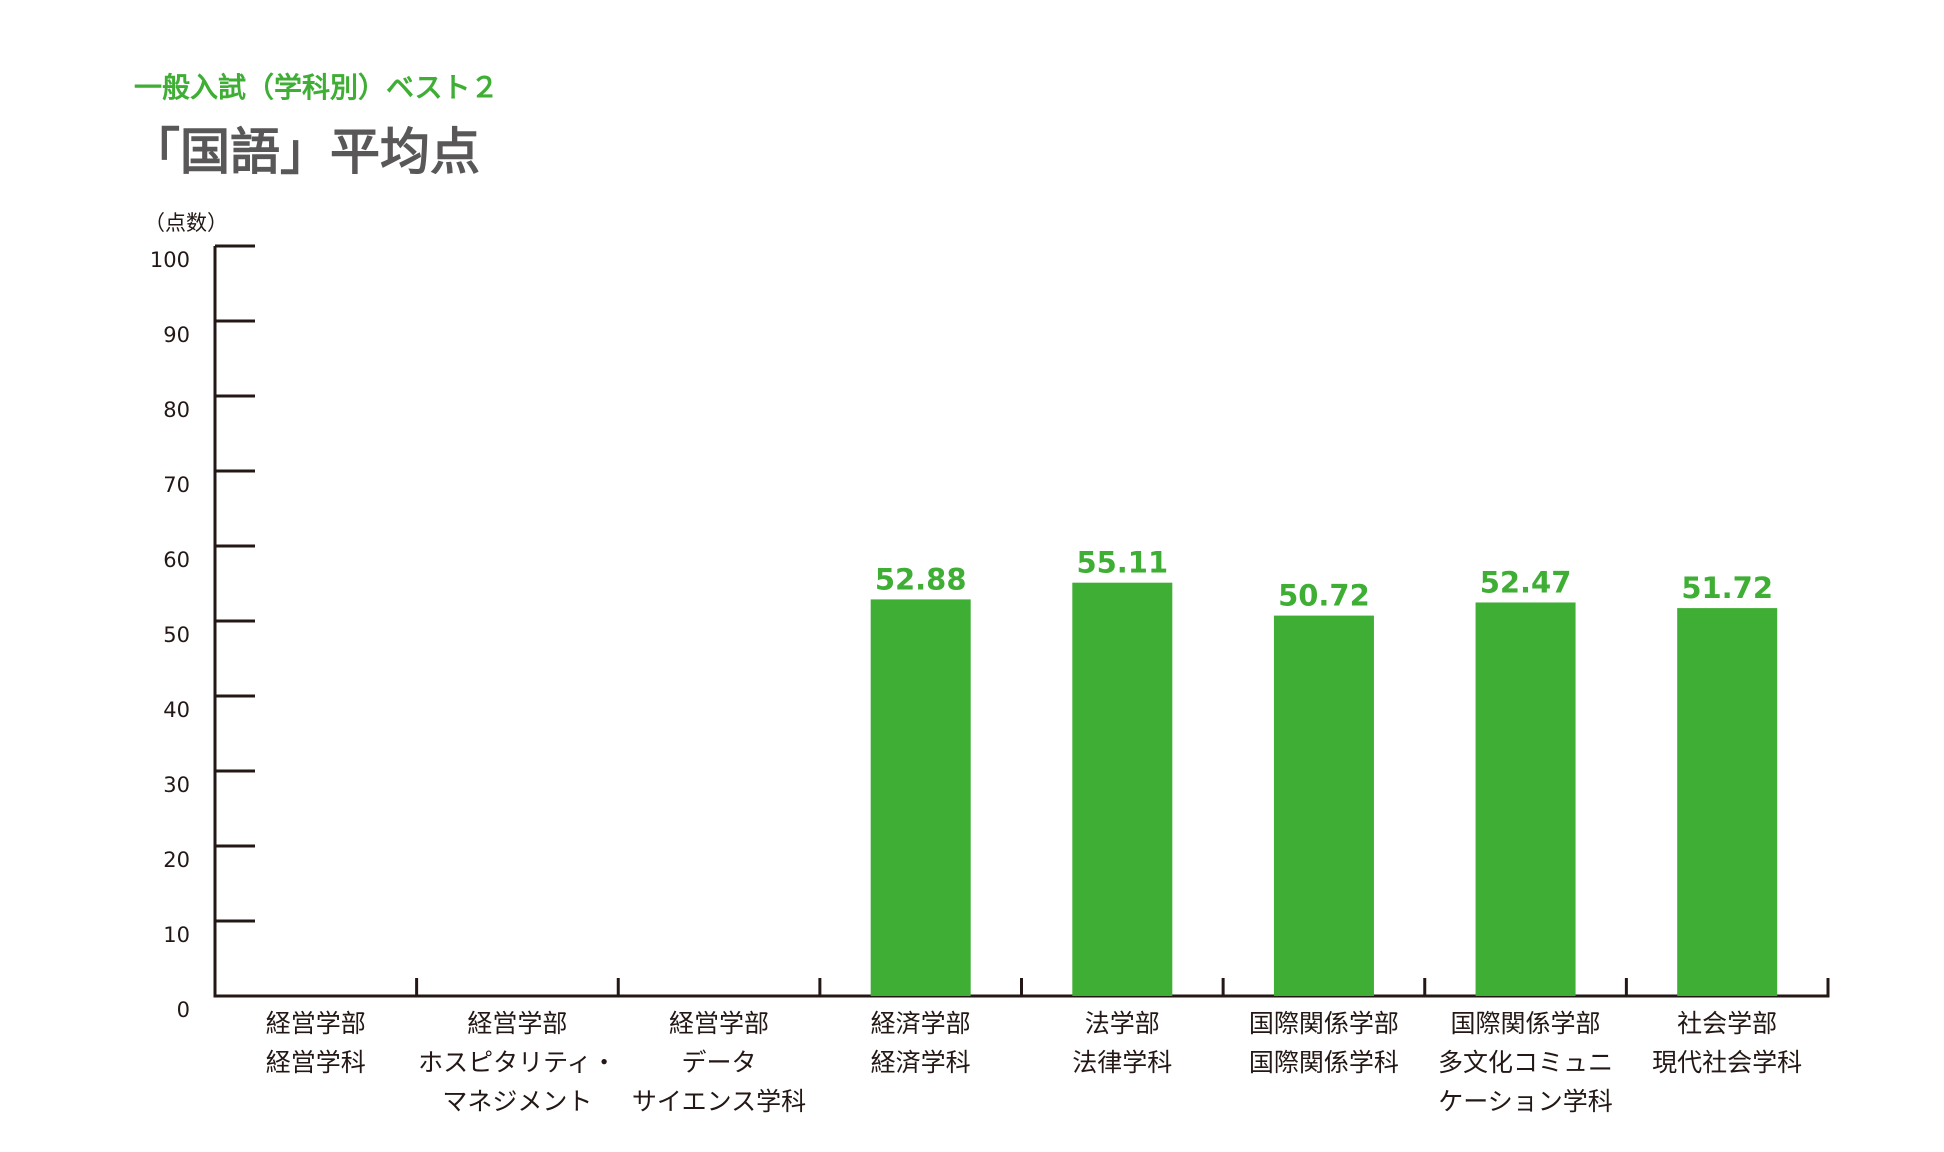 Image resolution: width=1944 pixels, height=1152 pixels. What do you see at coordinates (176, 335) in the screenshot?
I see `y-tick-label: 90` at bounding box center [176, 335].